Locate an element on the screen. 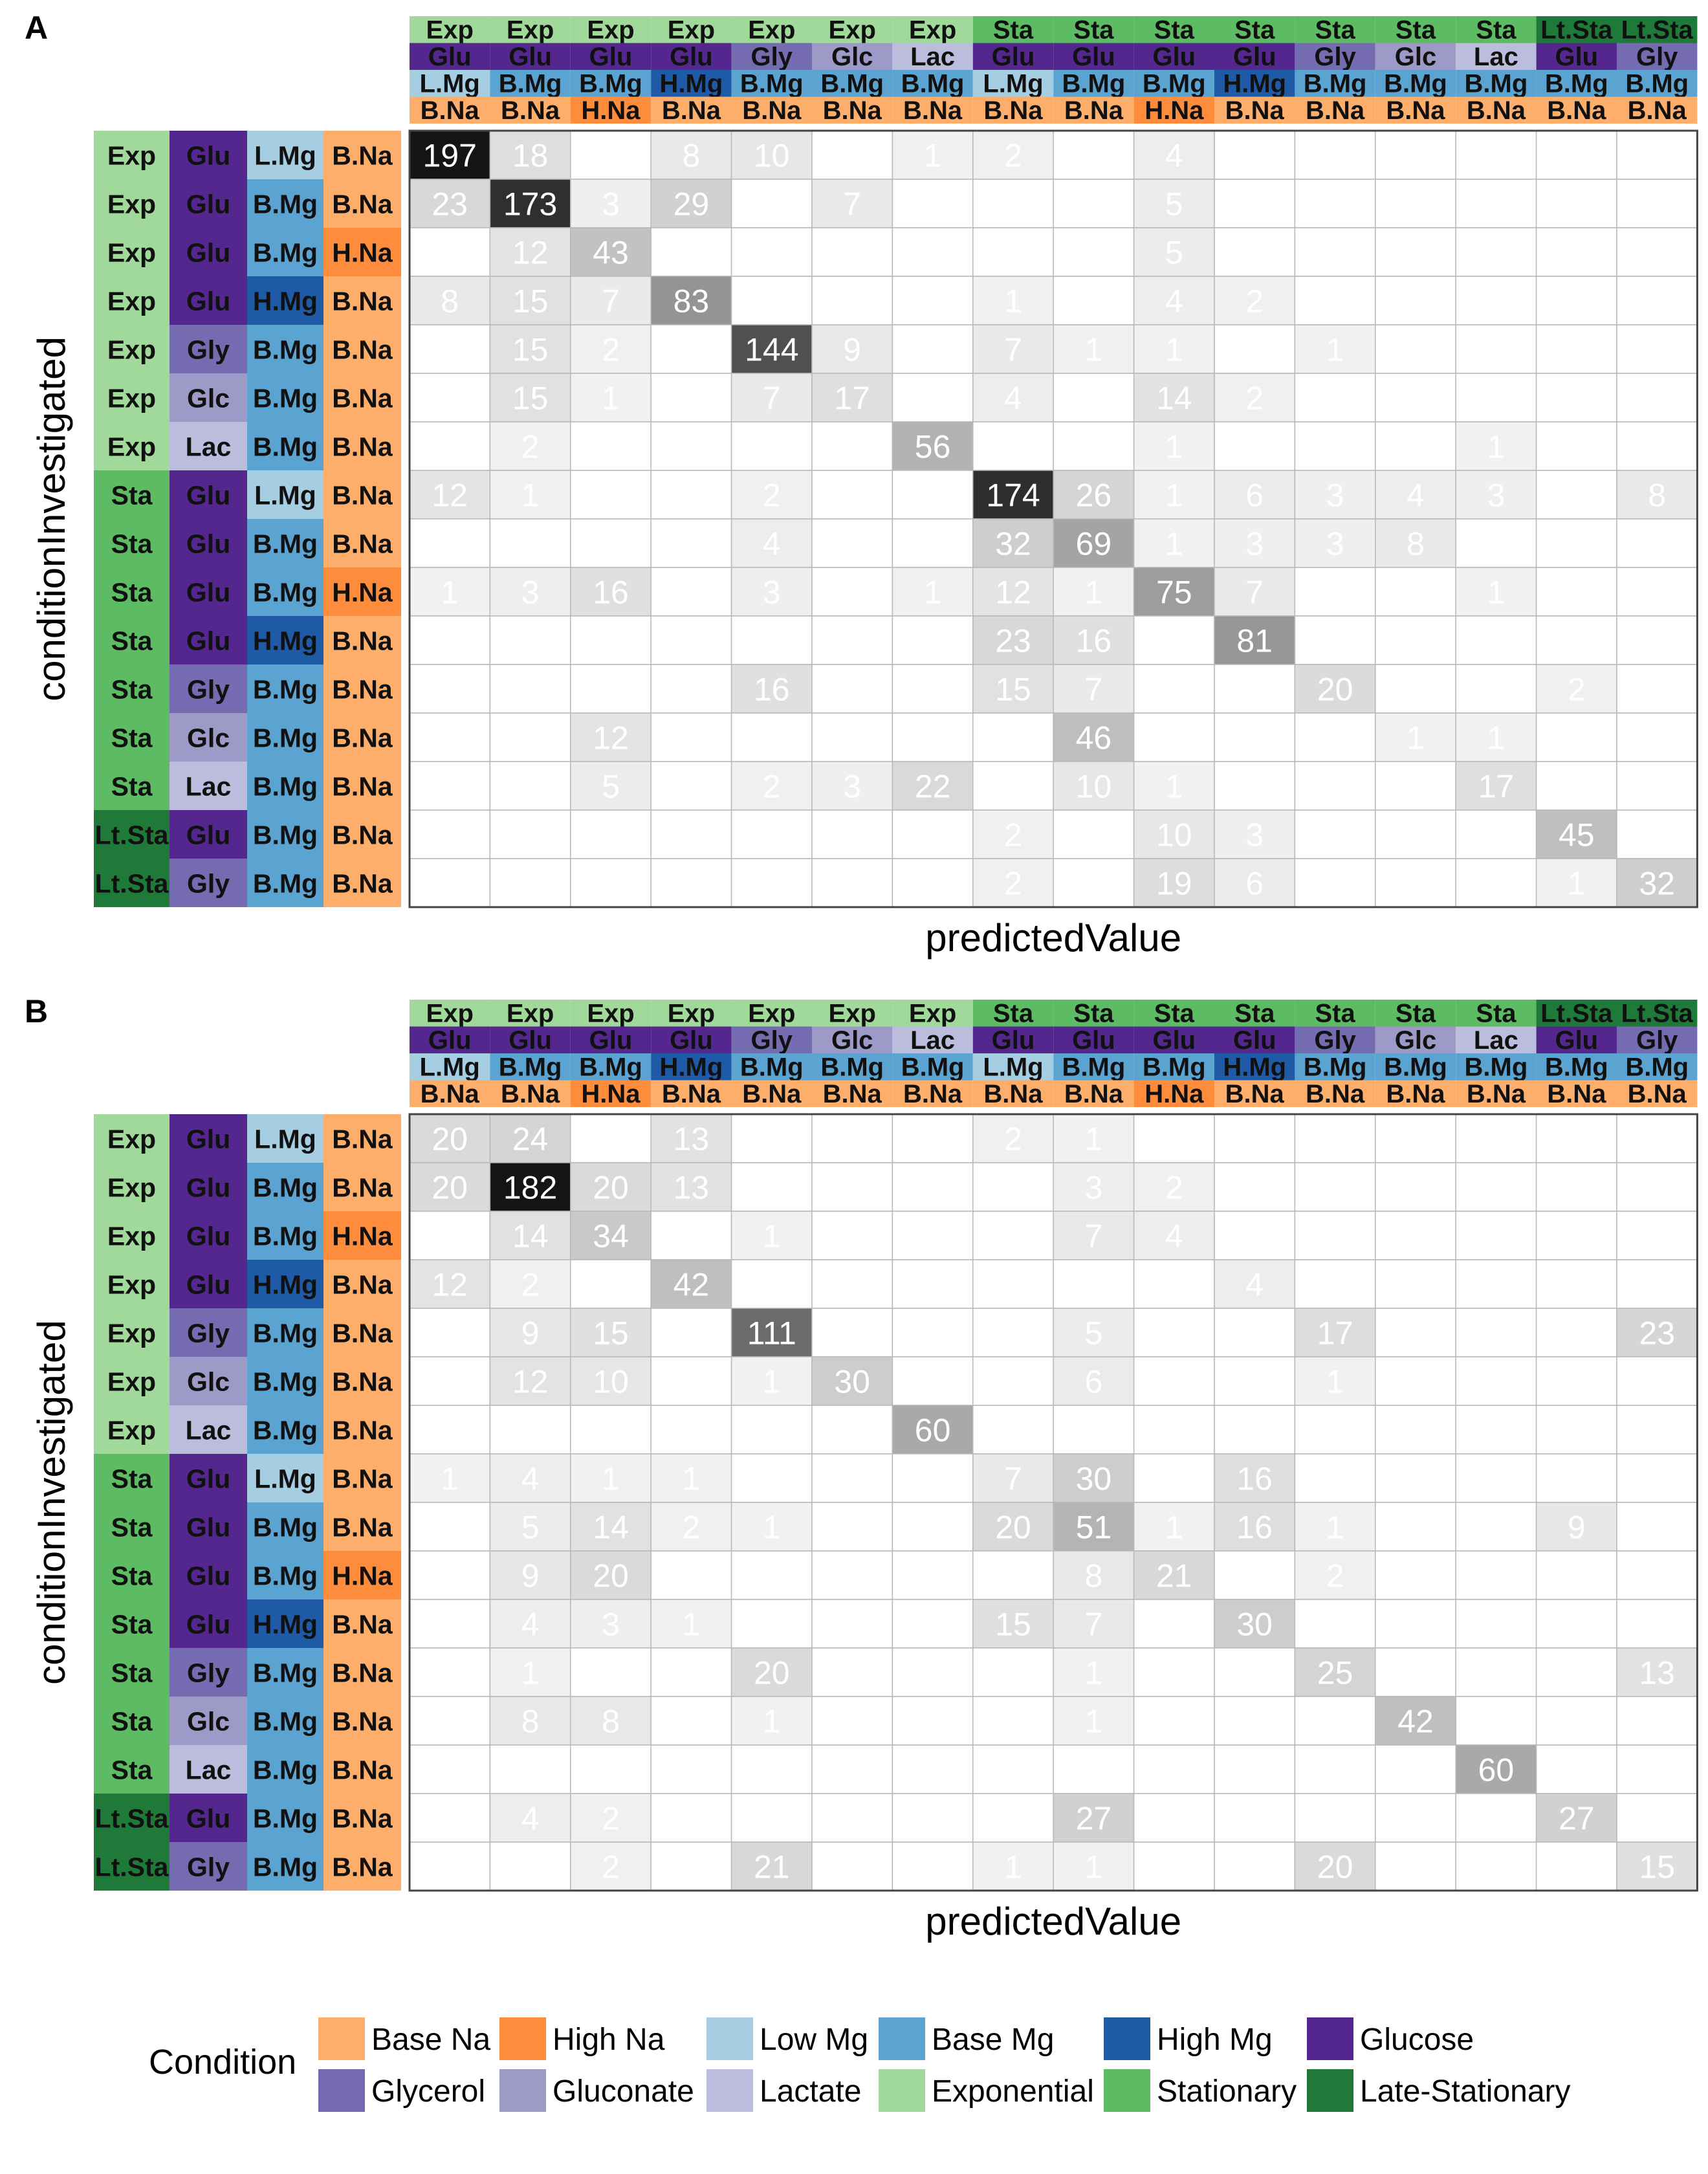 This screenshot has width=1708, height=2174. column-header-label: B.Na is located at coordinates (933, 110).